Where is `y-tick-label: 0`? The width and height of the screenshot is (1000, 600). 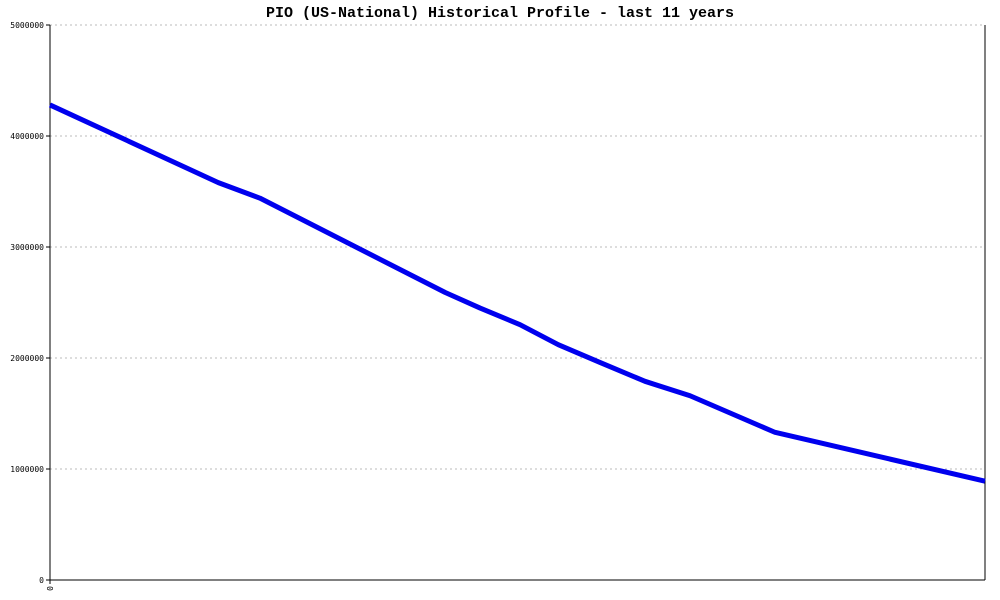 y-tick-label: 0 is located at coordinates (41, 580).